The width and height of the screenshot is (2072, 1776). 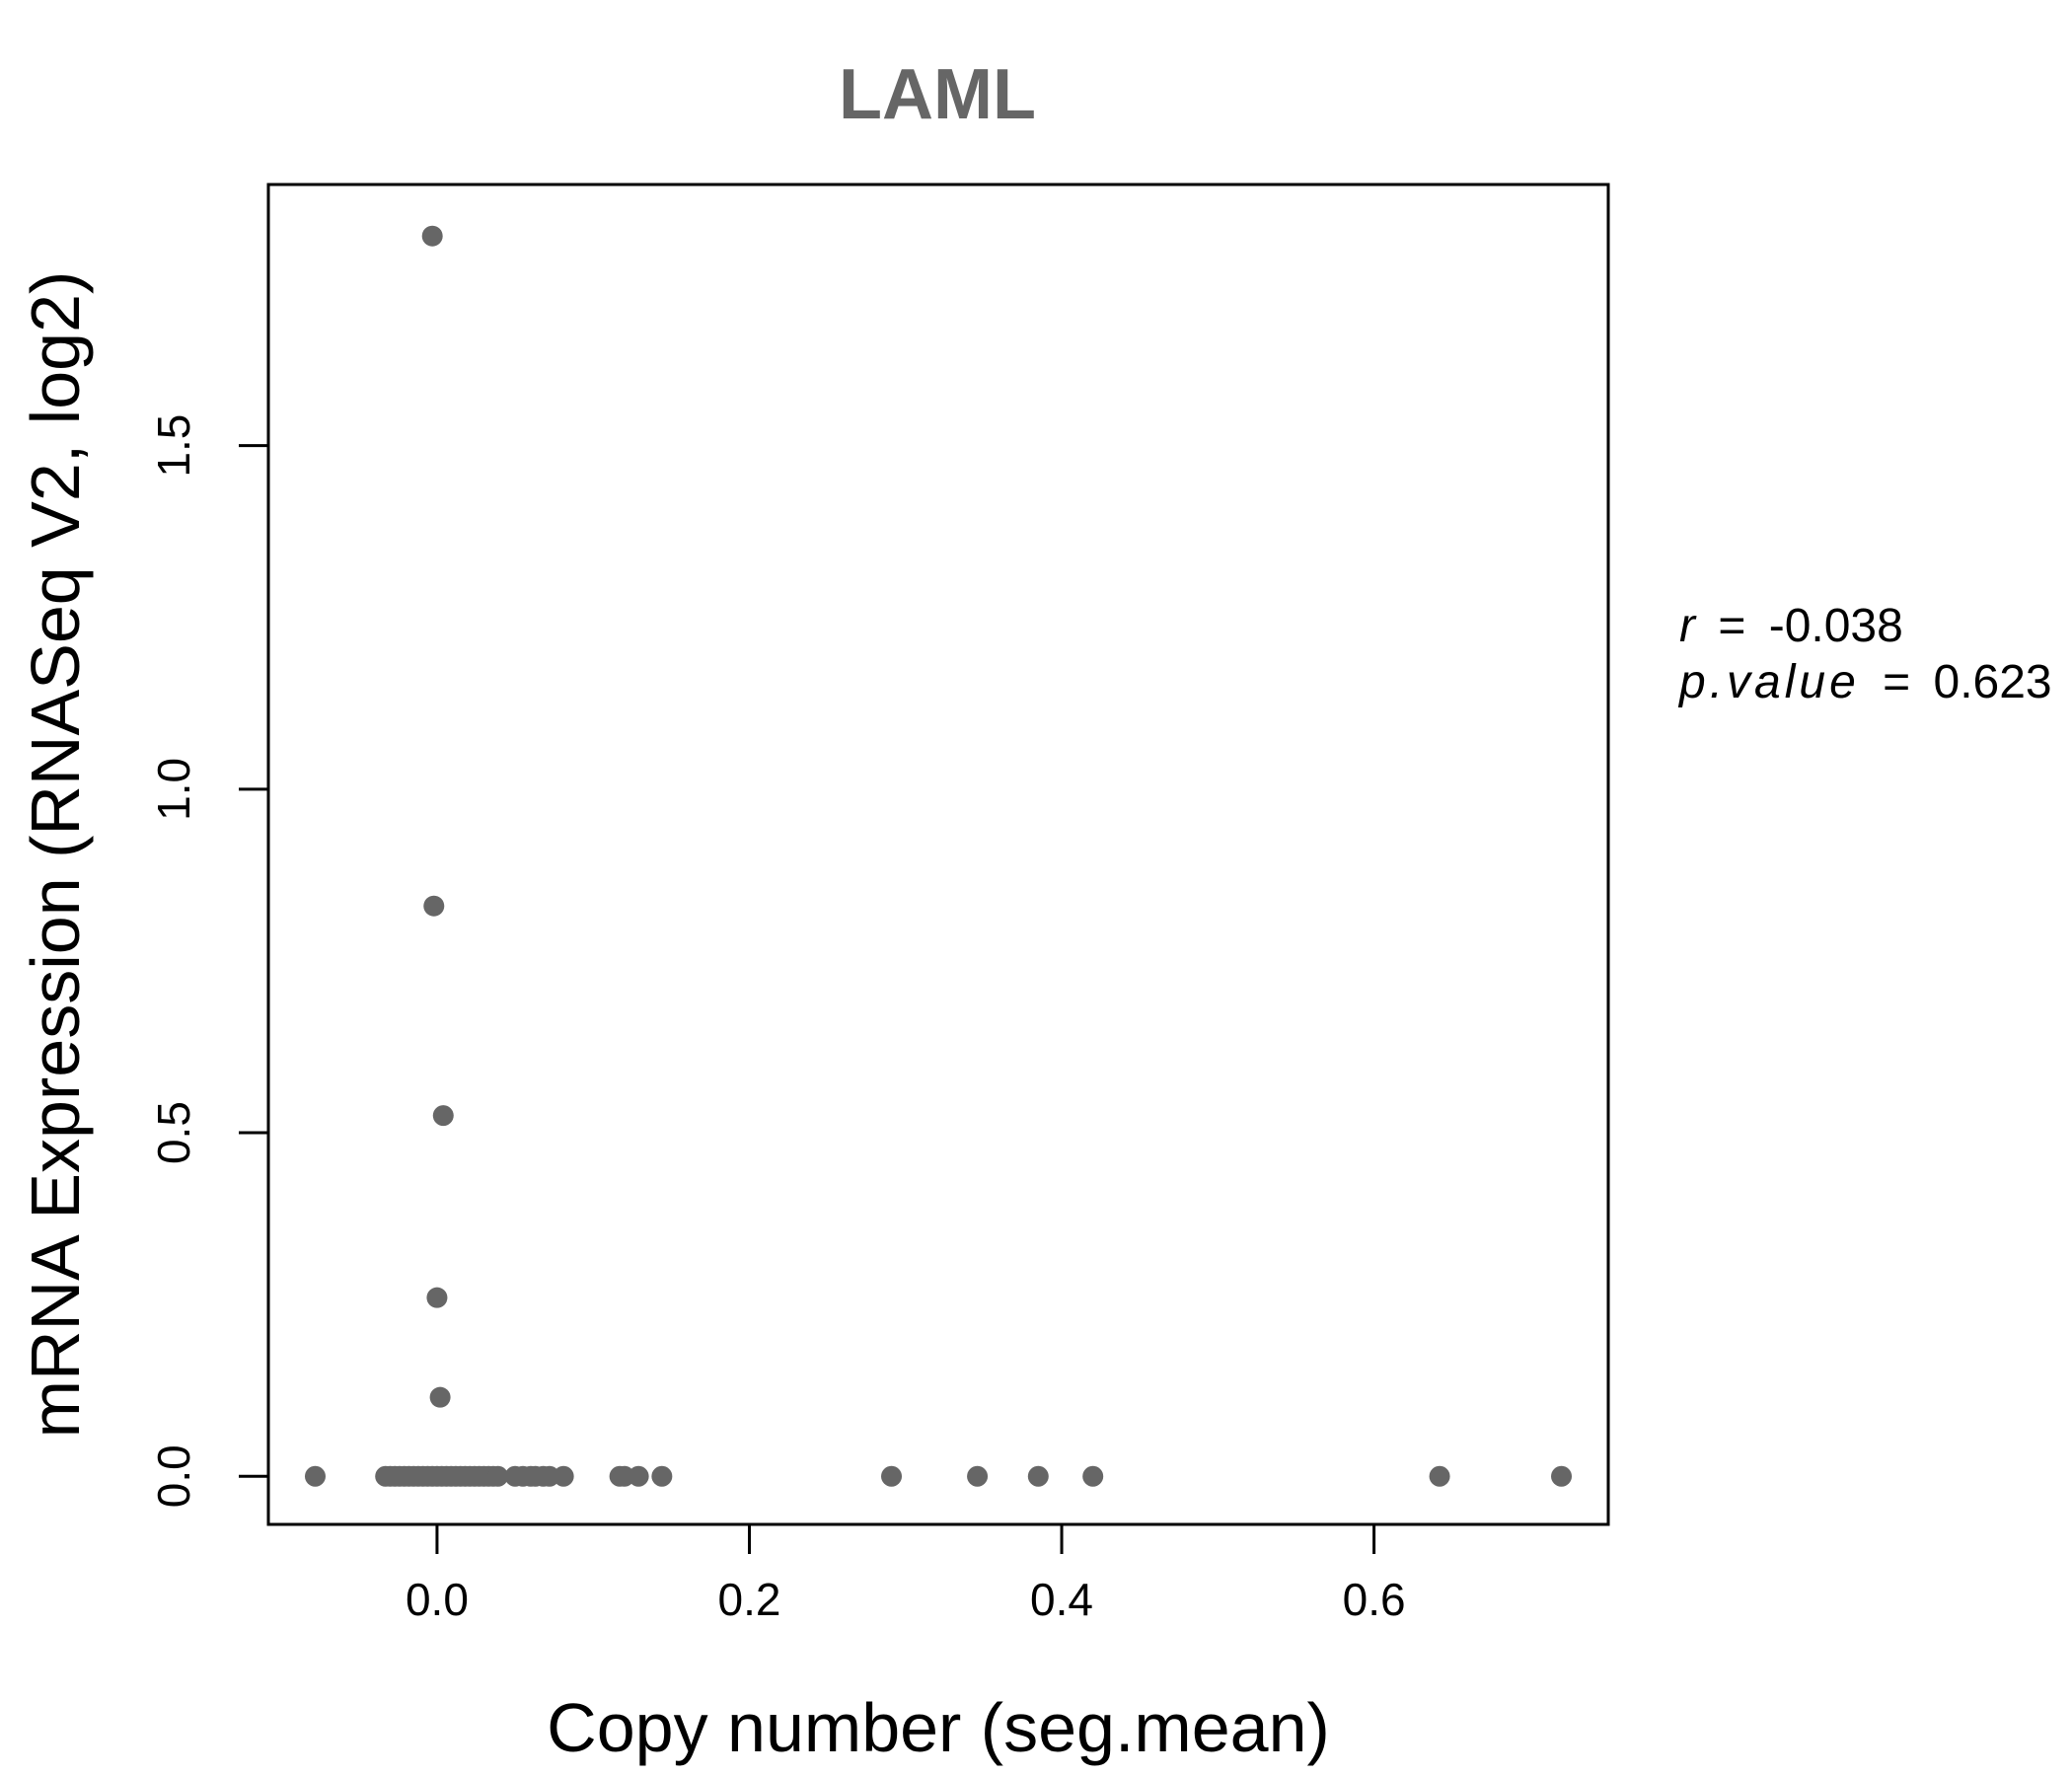 I want to click on x-axis: 0.0 0.2 0.4 0.6, so click(x=906, y=1574).